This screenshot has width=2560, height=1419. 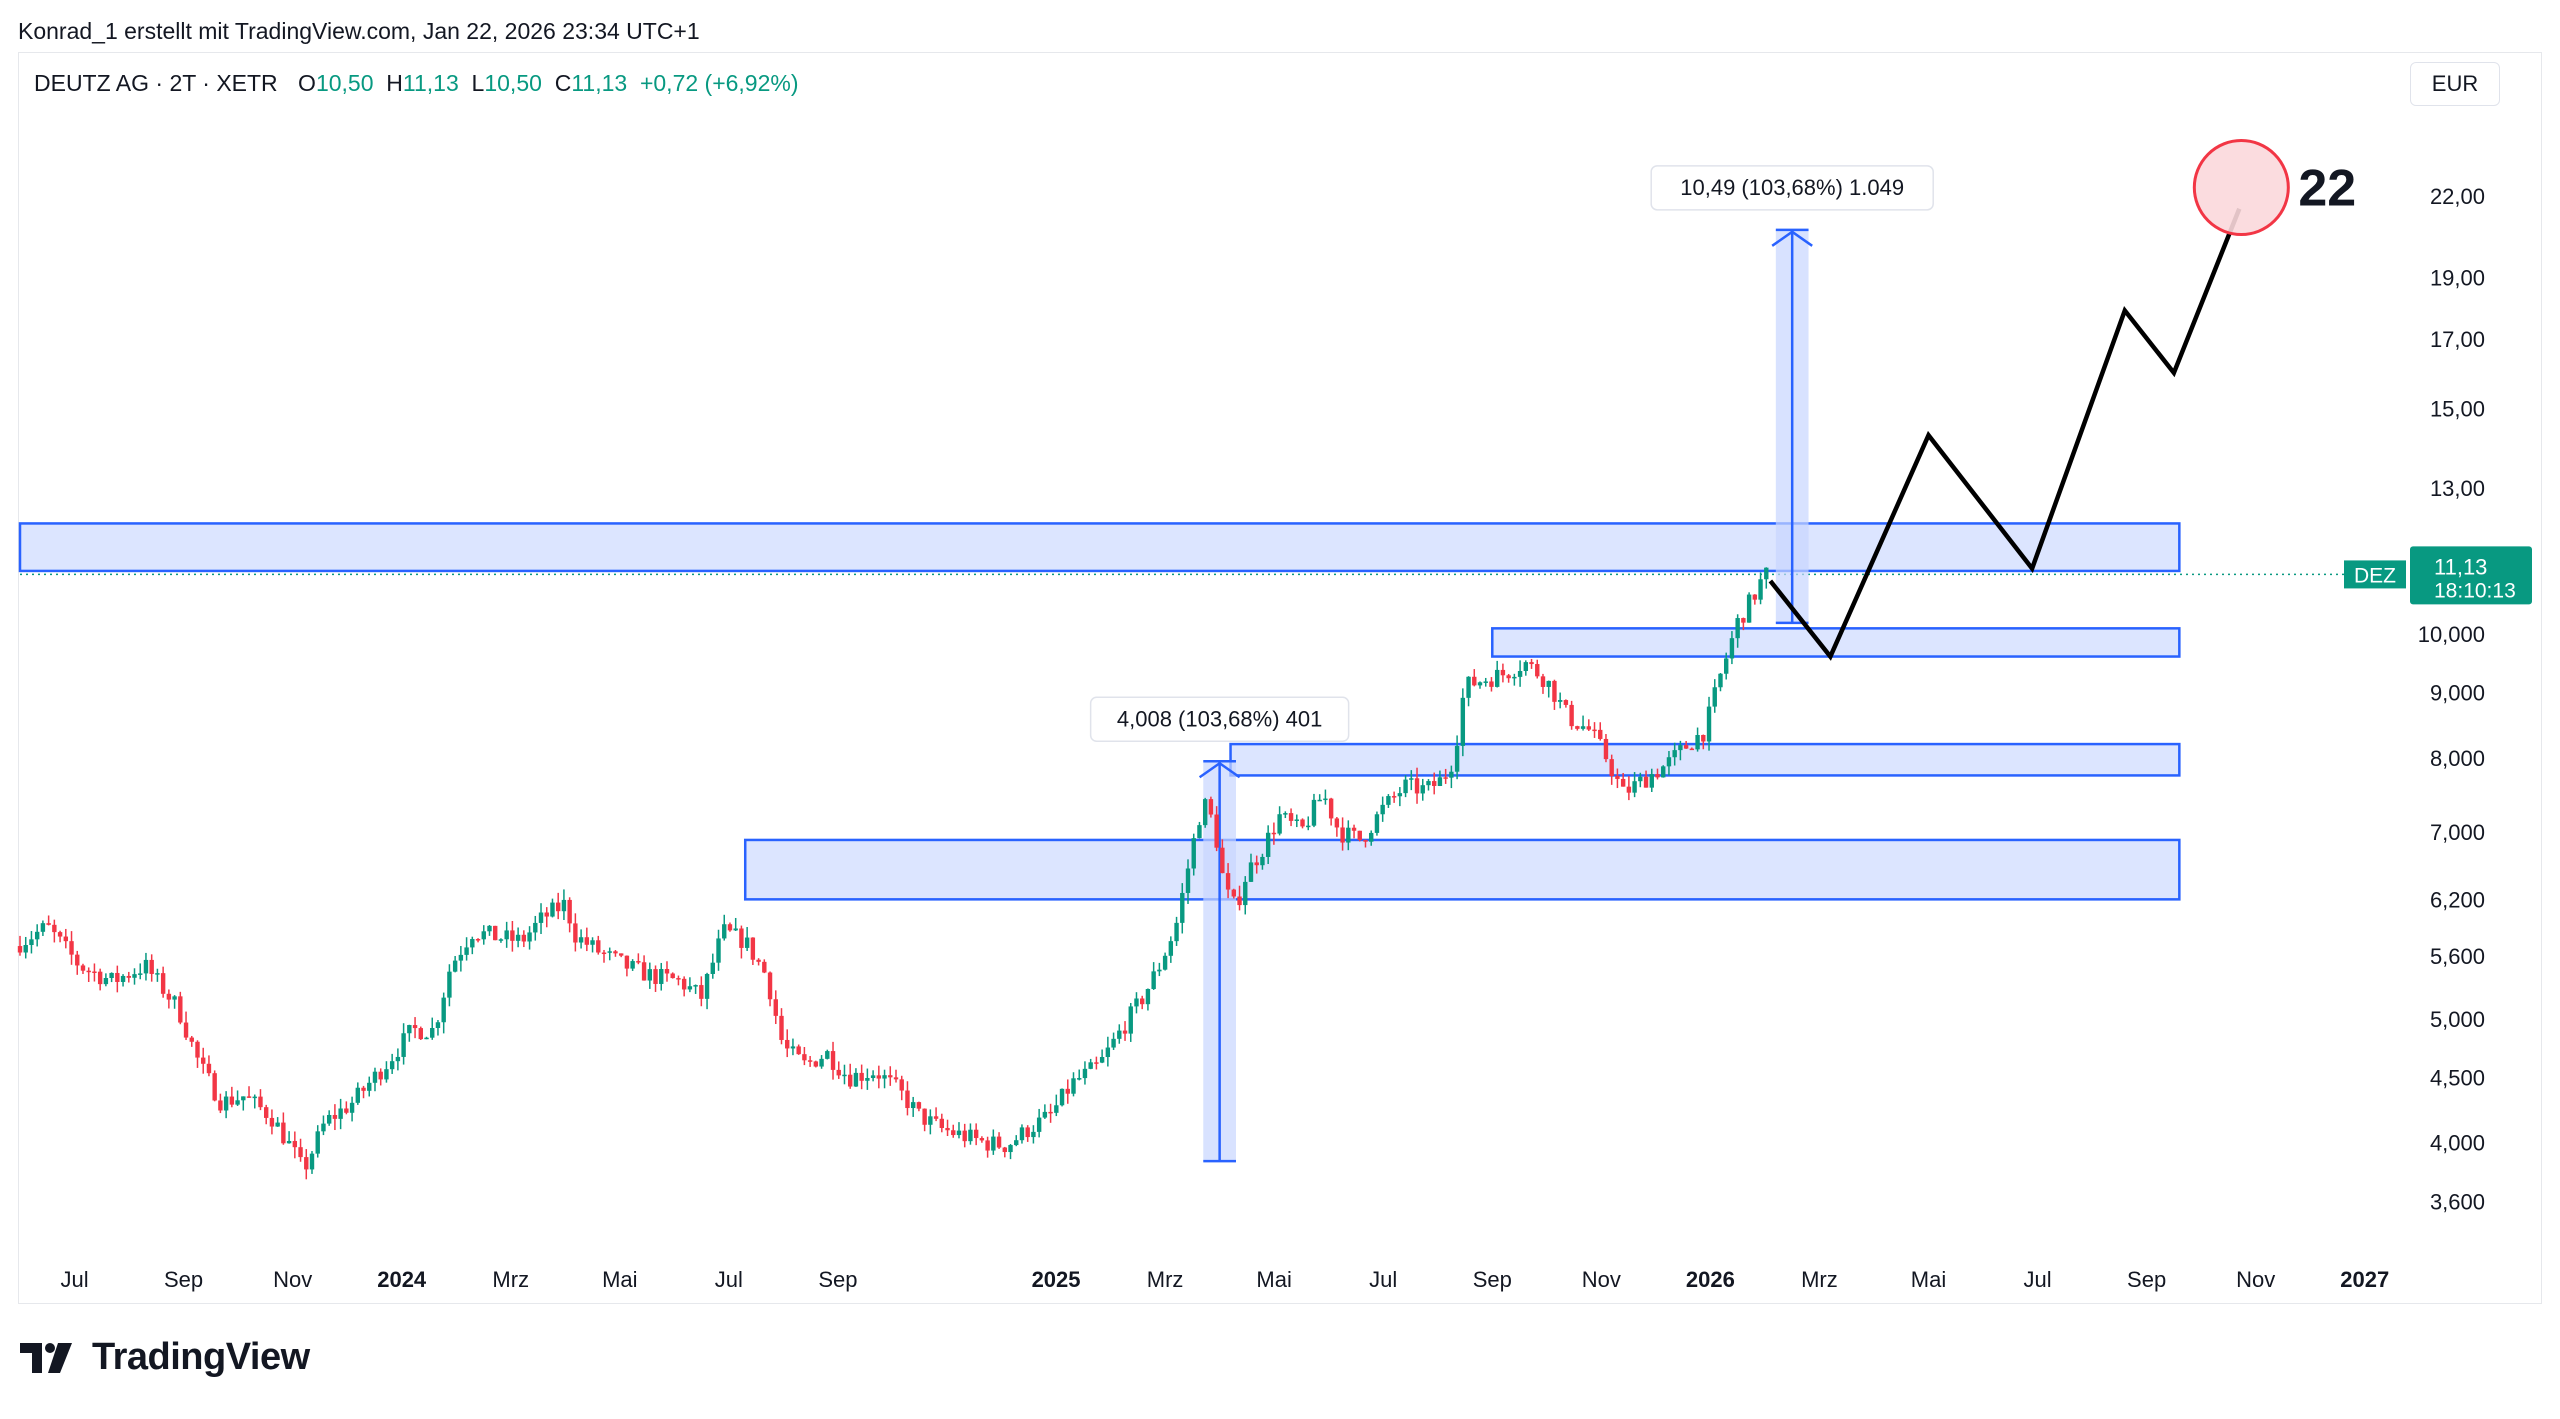 I want to click on y-tick-label: 3,600, so click(x=2457, y=1201).